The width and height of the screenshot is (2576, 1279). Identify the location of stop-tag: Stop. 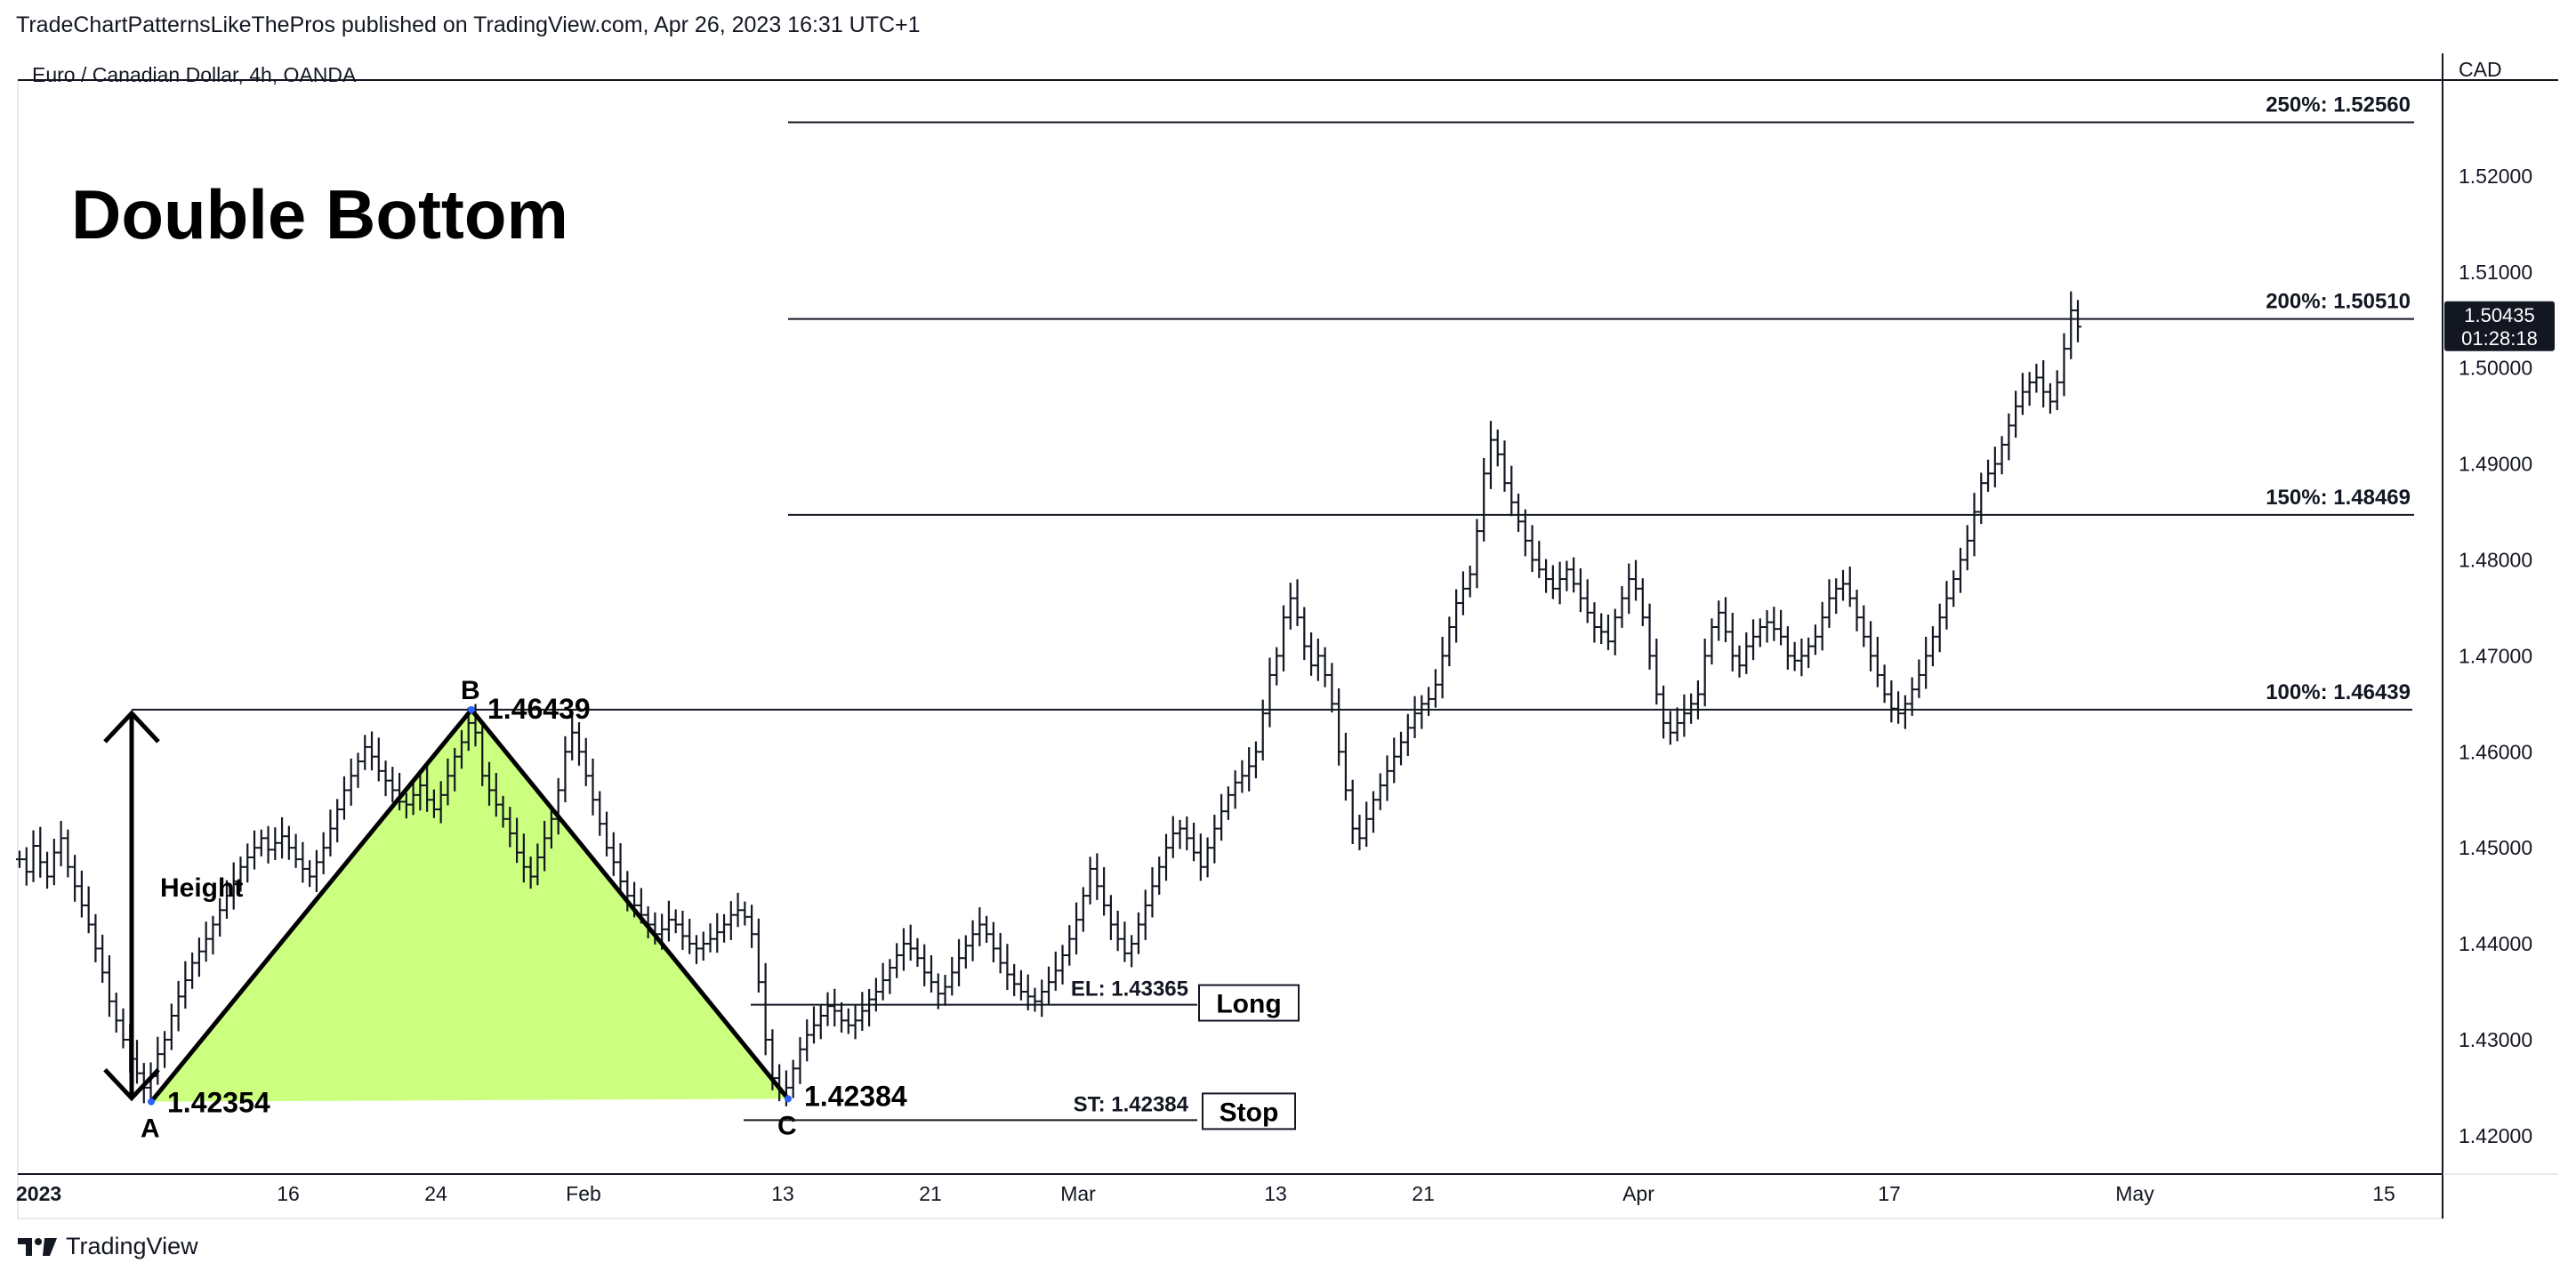
(1249, 1112).